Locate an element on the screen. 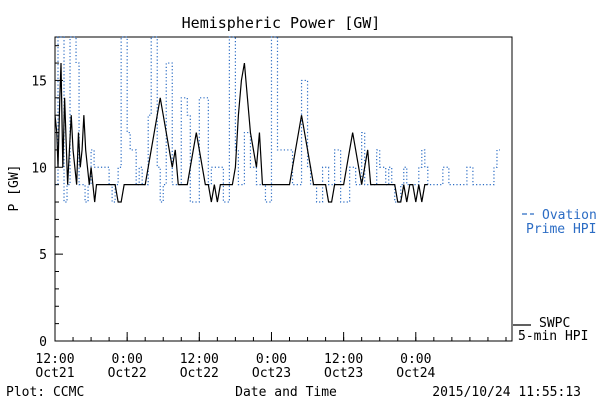 The width and height of the screenshot is (600, 400). footer-plot-source: Plot: CCMC is located at coordinates (45, 392).